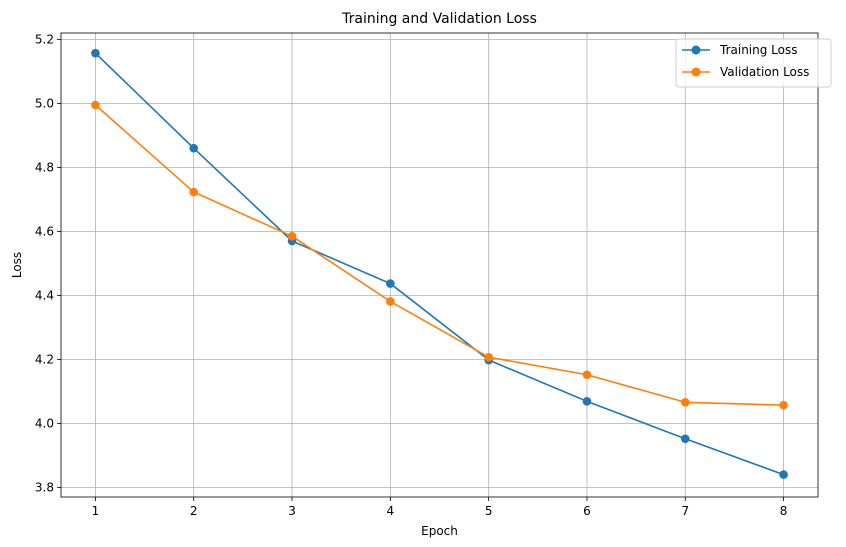  What do you see at coordinates (439, 19) in the screenshot?
I see `chart-title: Training and Validation Loss` at bounding box center [439, 19].